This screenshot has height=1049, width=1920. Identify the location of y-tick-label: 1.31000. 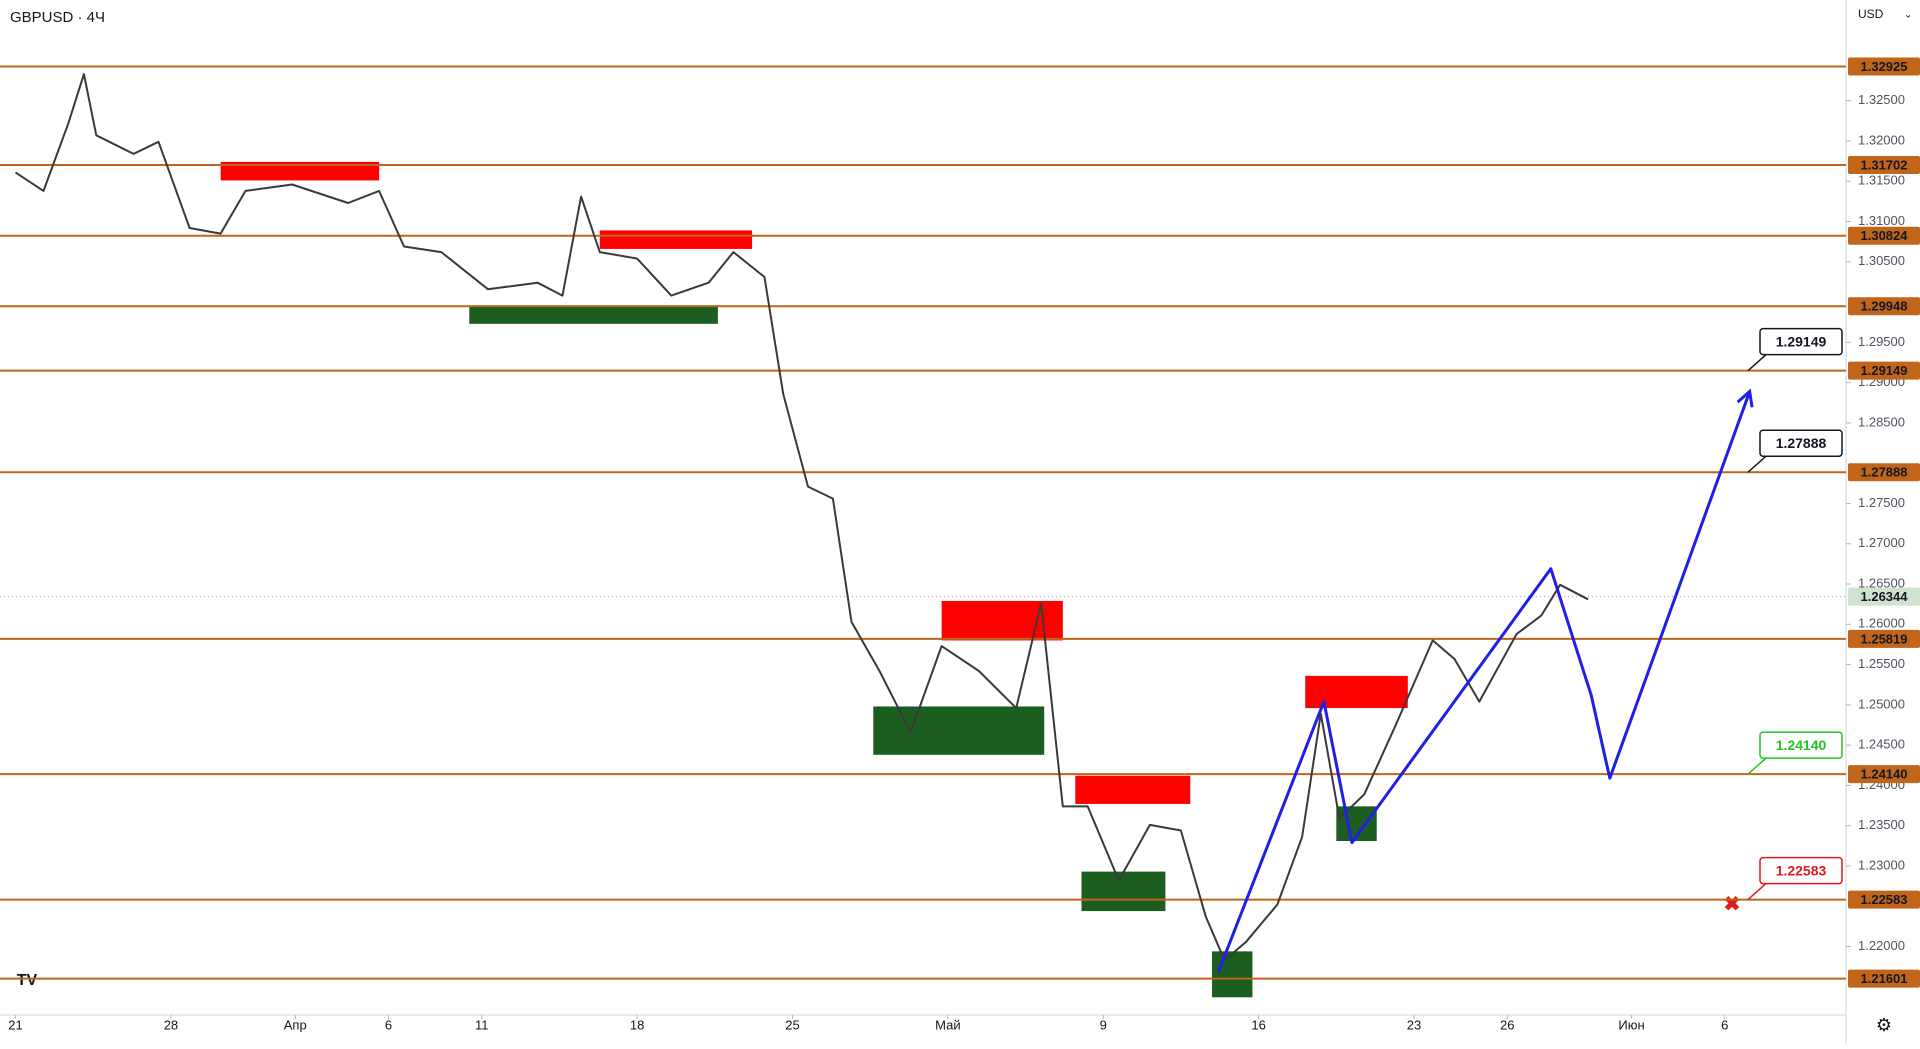
(1881, 220).